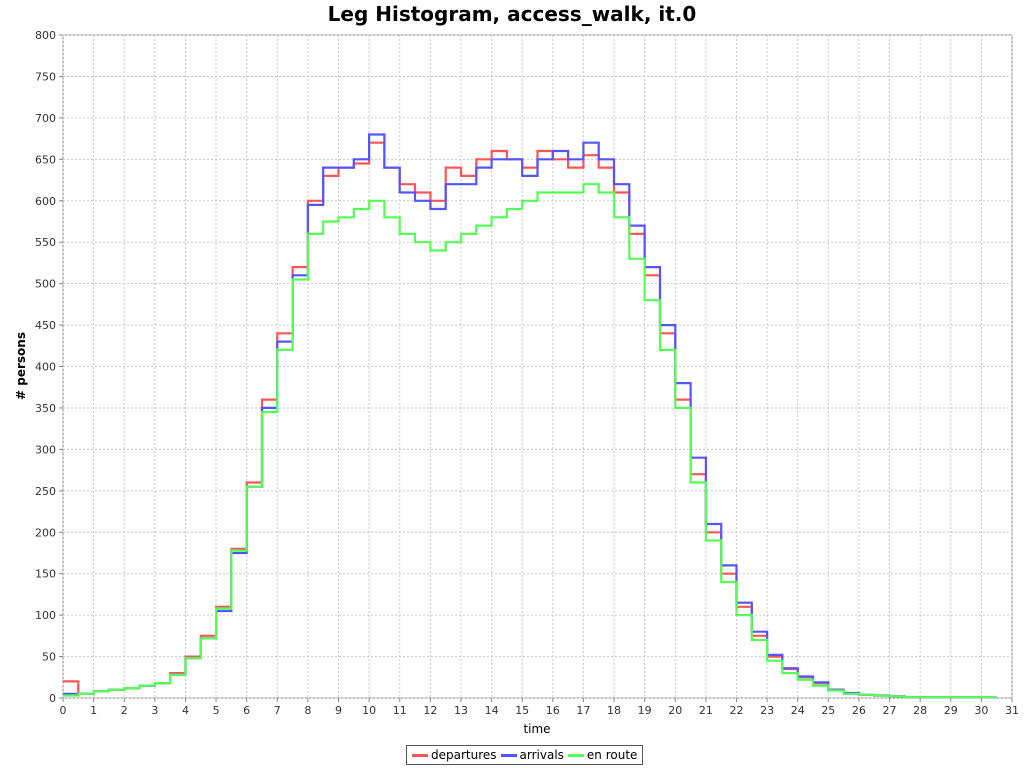  What do you see at coordinates (536, 729) in the screenshot?
I see `x-axis-label: time` at bounding box center [536, 729].